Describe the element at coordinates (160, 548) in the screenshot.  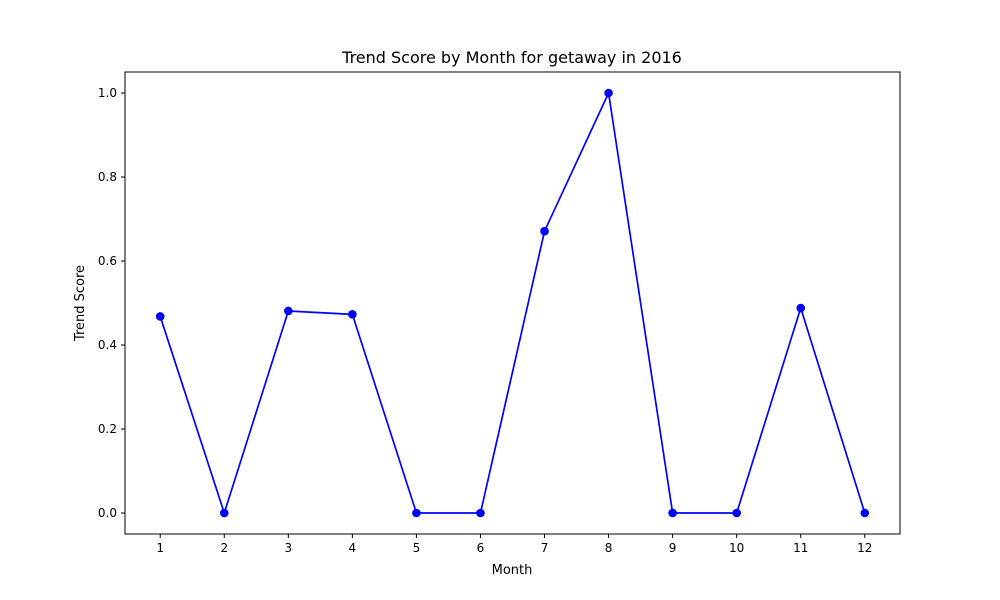
I see `x-tick-label: 1` at that location.